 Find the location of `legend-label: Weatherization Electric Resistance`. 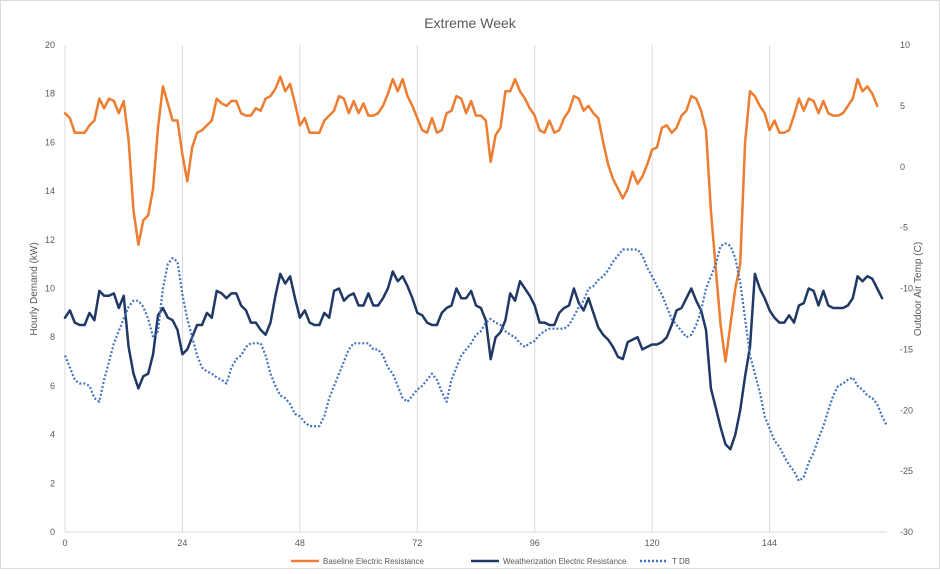

legend-label: Weatherization Electric Resistance is located at coordinates (565, 561).